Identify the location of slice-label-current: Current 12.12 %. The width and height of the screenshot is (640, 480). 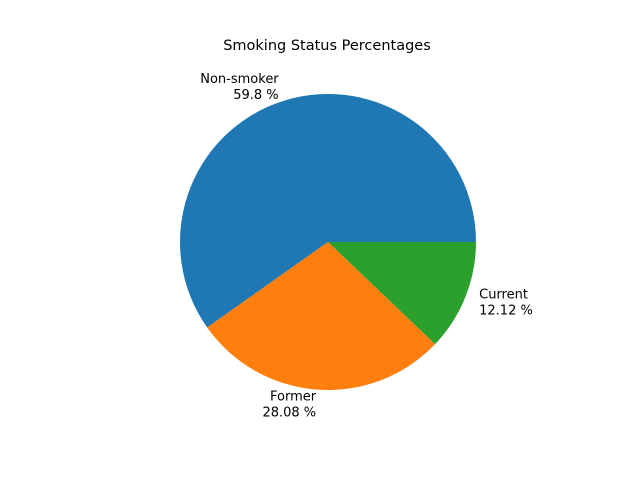
(506, 303).